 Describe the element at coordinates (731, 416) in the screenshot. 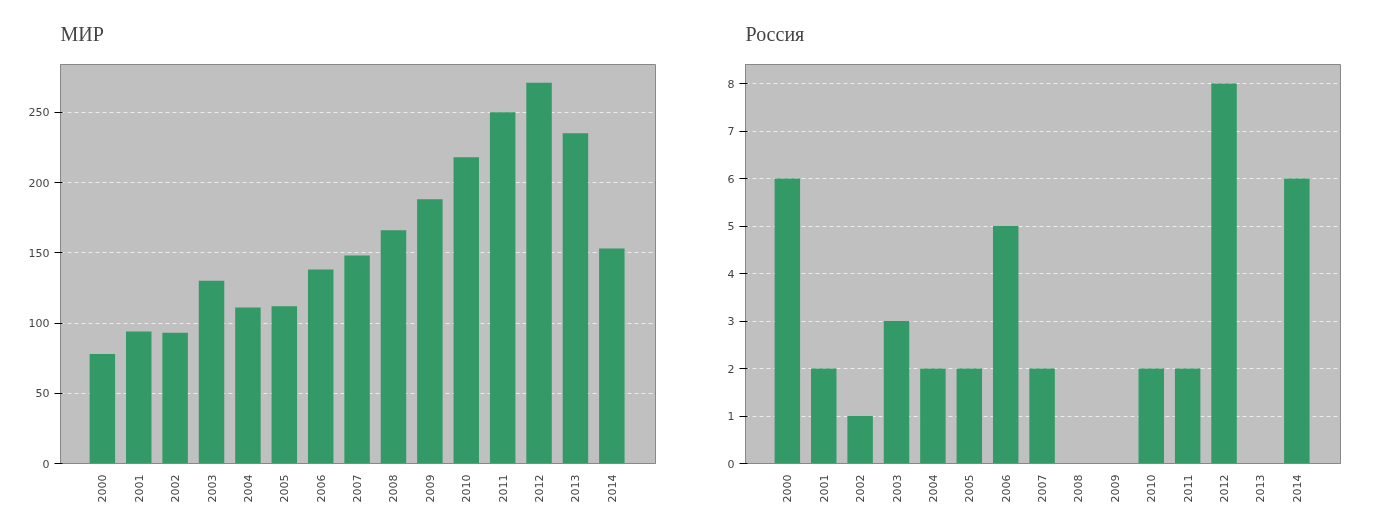

I see `y-tick-label: 1` at that location.